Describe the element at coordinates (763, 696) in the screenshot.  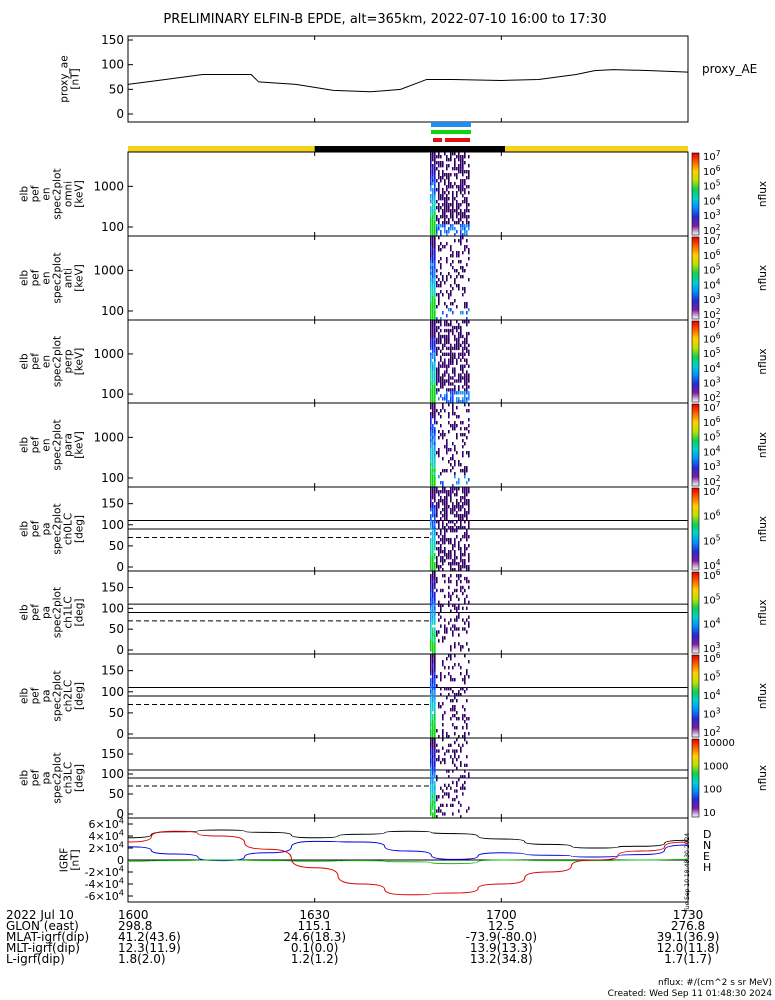
I see `colorbar-title: nflux` at that location.